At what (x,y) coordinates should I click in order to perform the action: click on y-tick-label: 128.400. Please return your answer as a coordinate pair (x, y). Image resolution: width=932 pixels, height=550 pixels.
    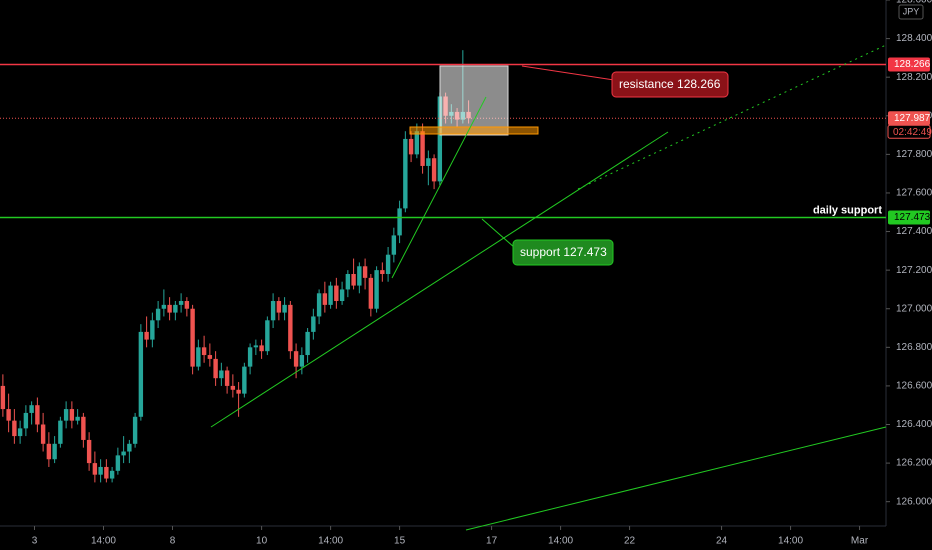
    Looking at the image, I should click on (914, 38).